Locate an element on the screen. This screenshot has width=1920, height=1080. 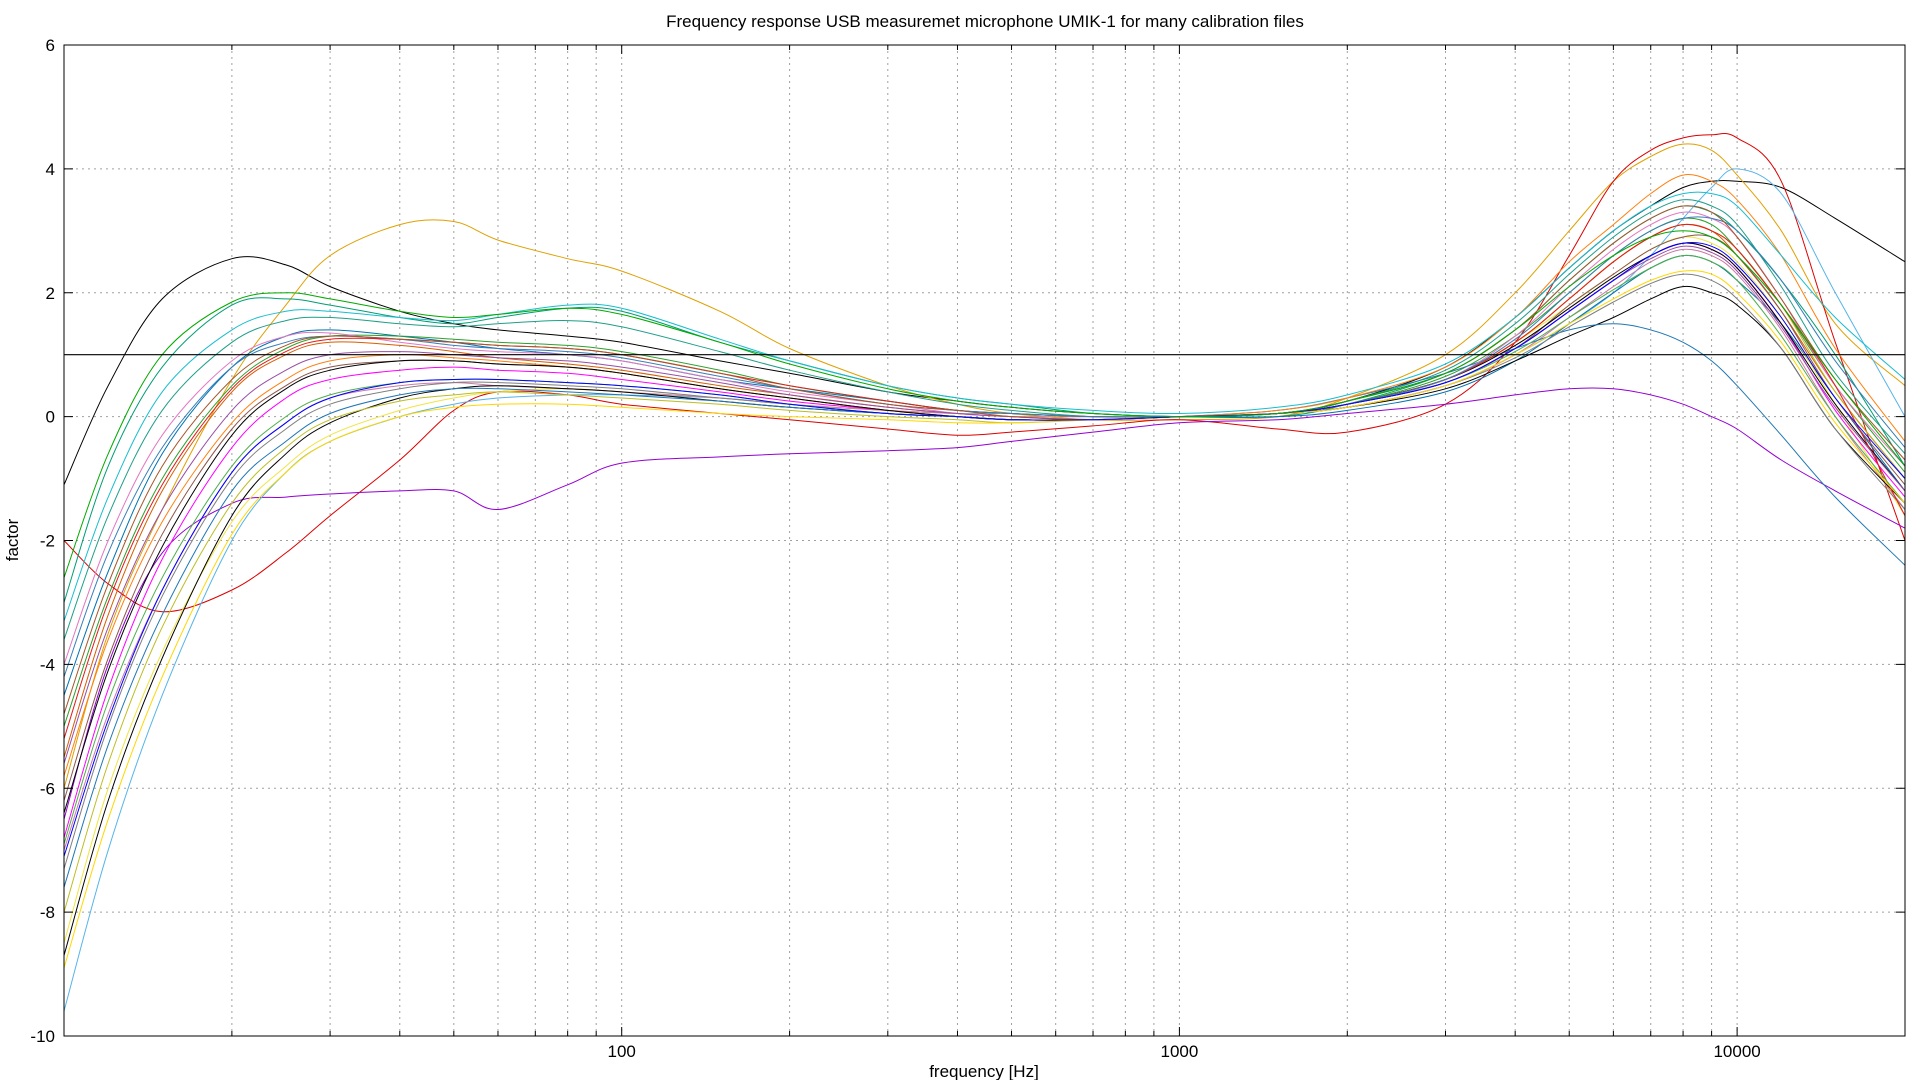
y-tick-label: -4 is located at coordinates (47, 664).